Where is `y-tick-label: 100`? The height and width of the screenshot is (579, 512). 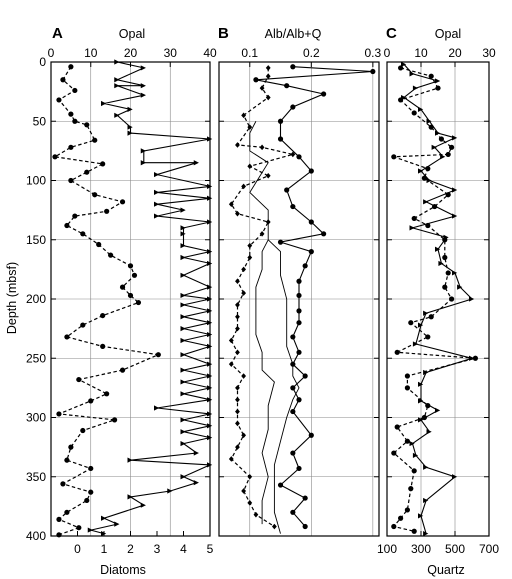
y-tick-label: 100 is located at coordinates (36, 181).